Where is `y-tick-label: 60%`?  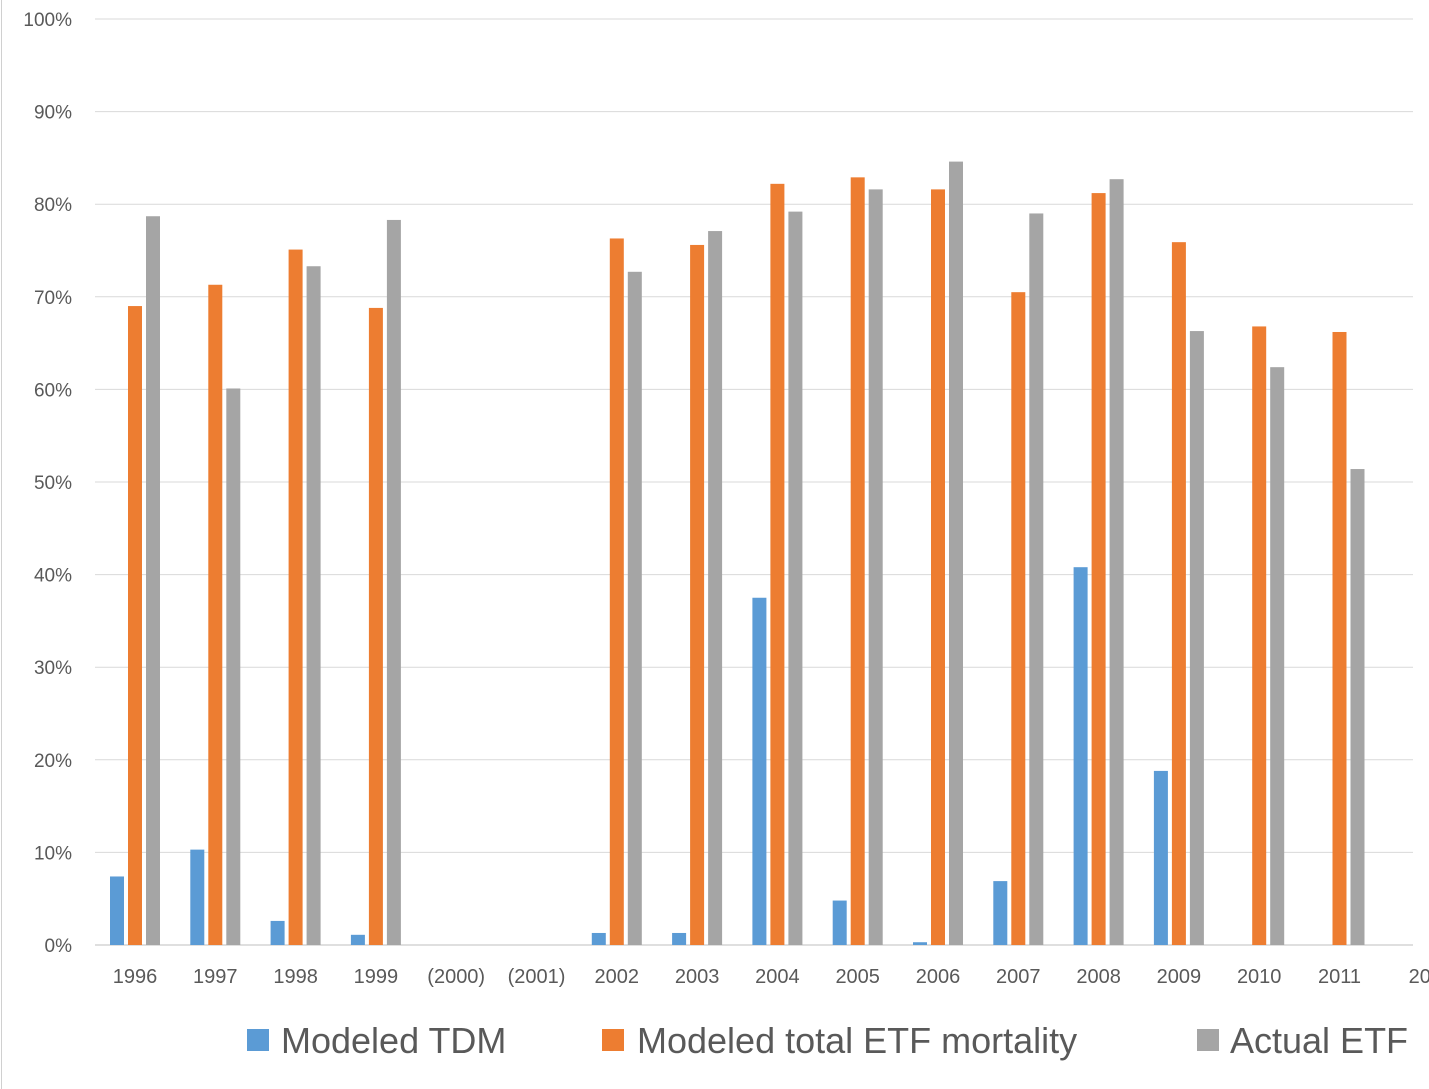 y-tick-label: 60% is located at coordinates (53, 390).